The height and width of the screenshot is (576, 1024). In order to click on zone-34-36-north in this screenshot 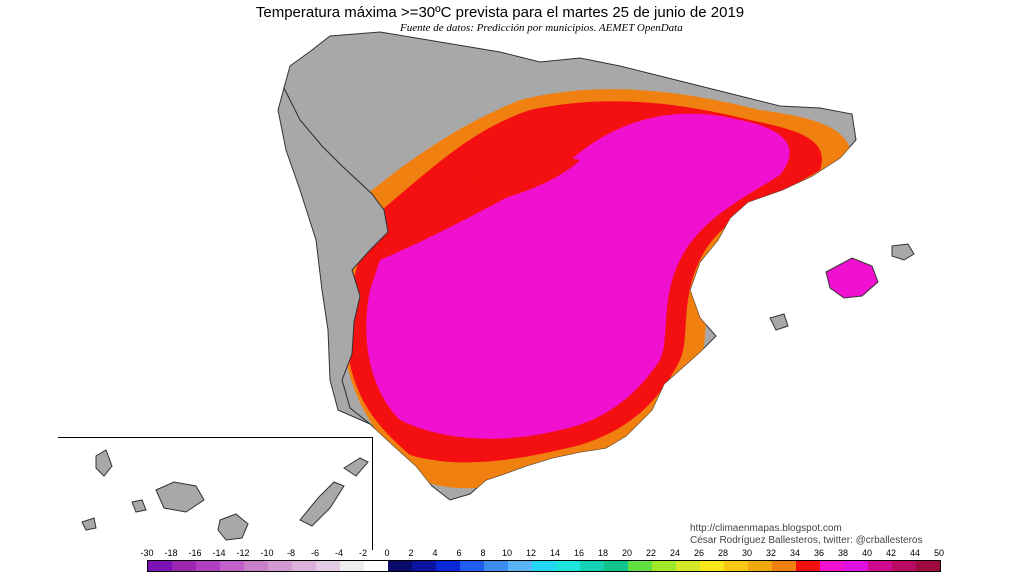, I will do `click(520, 180)`.